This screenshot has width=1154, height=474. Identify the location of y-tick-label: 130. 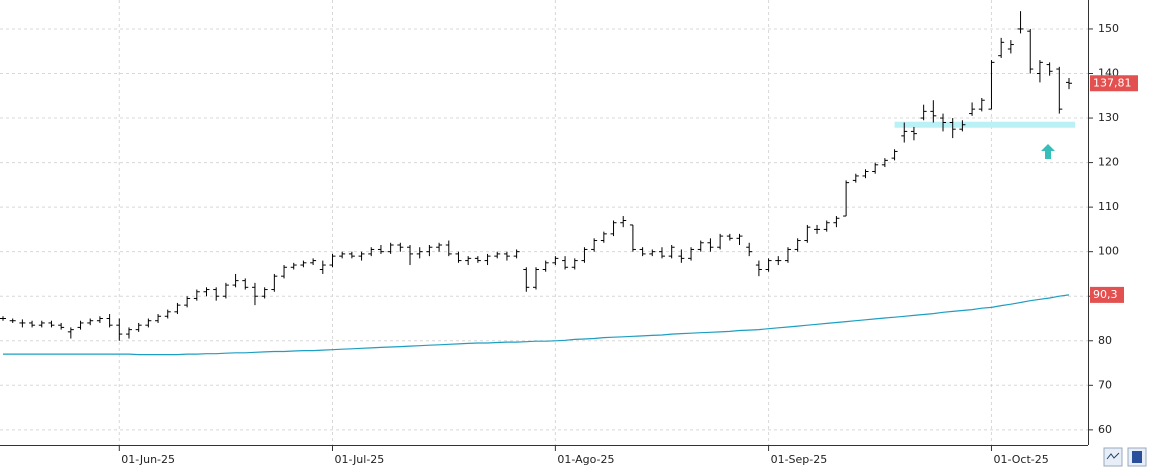
(1108, 117).